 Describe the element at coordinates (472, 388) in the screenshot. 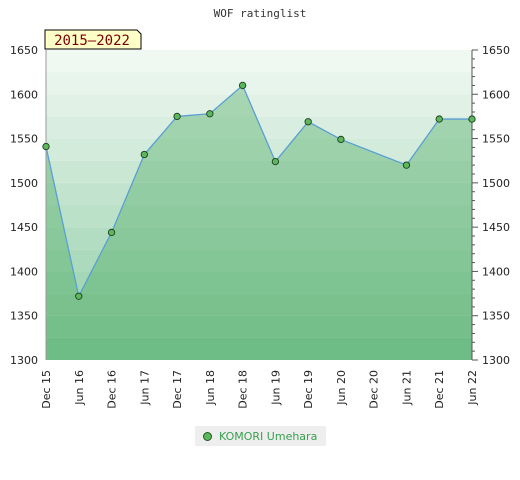

I see `x-tick-label: Jun 22` at that location.